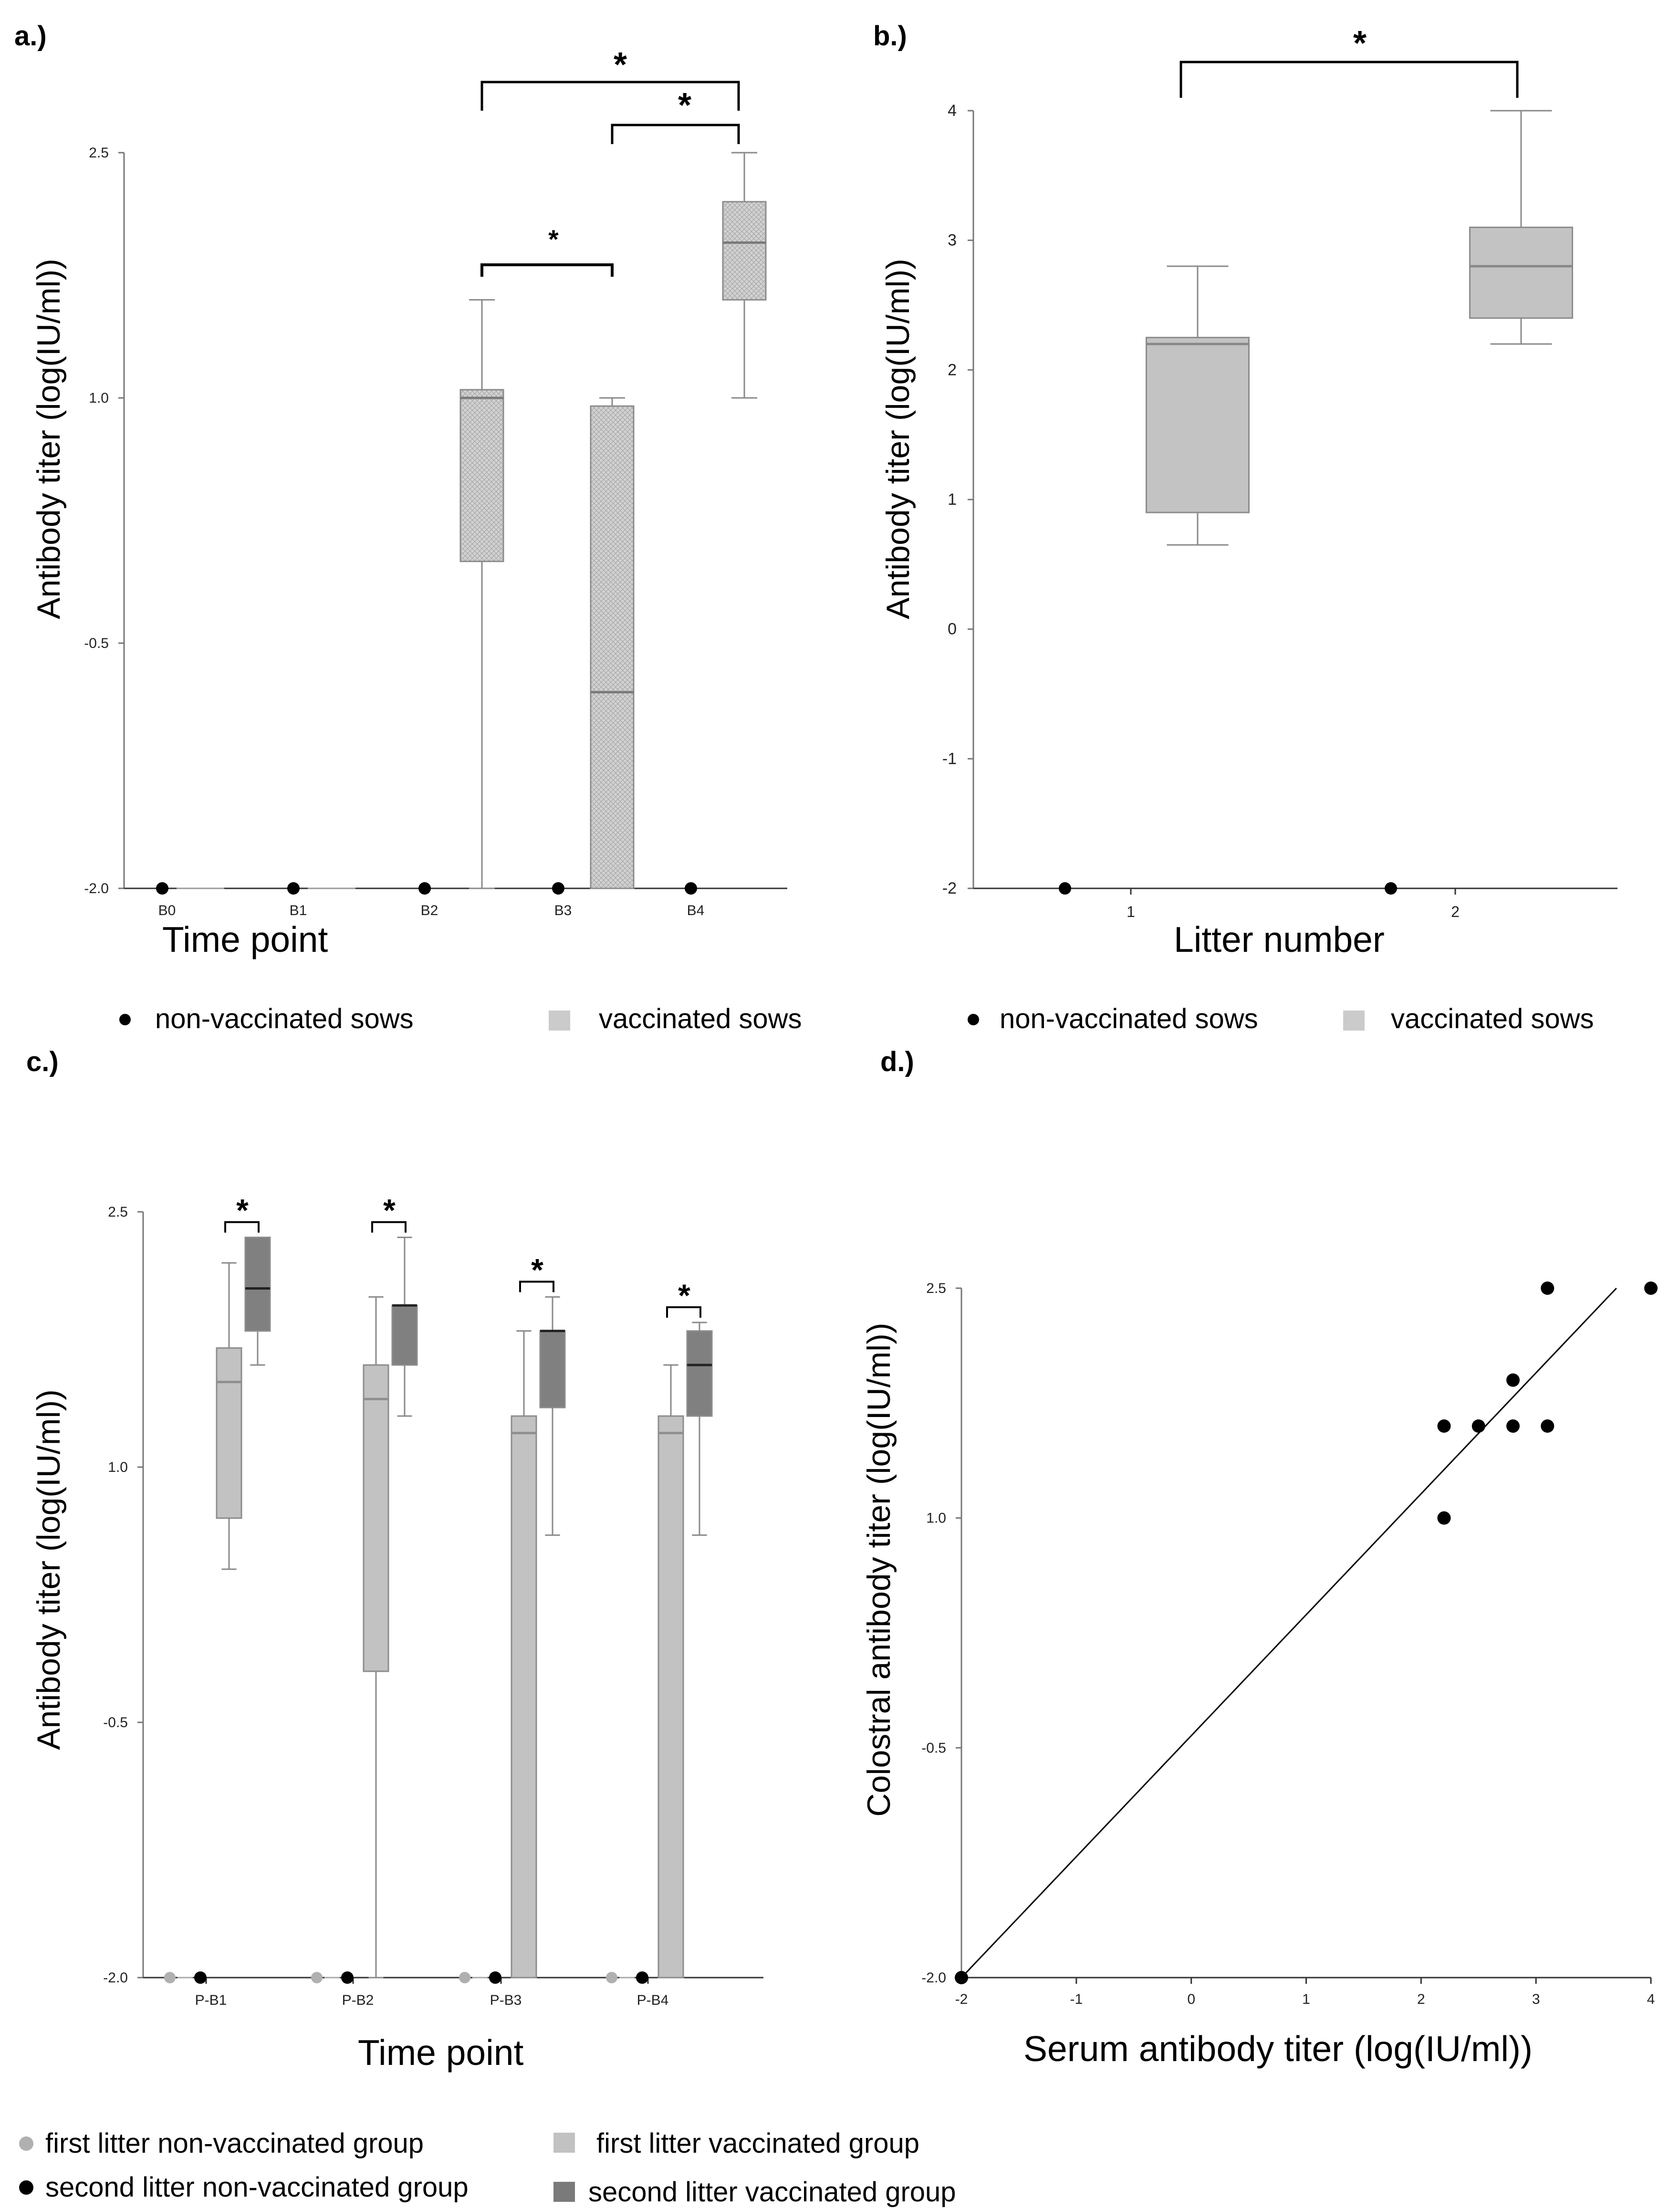  I want to click on c-star-P-B3: *, so click(537, 1269).